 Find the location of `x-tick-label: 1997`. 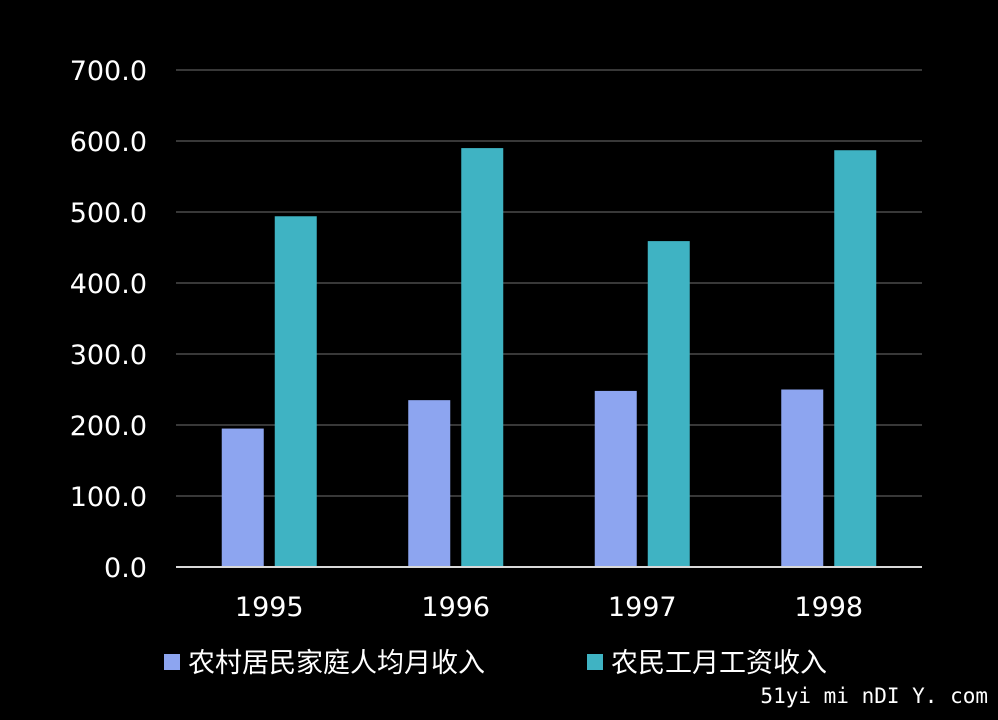

x-tick-label: 1997 is located at coordinates (642, 607).